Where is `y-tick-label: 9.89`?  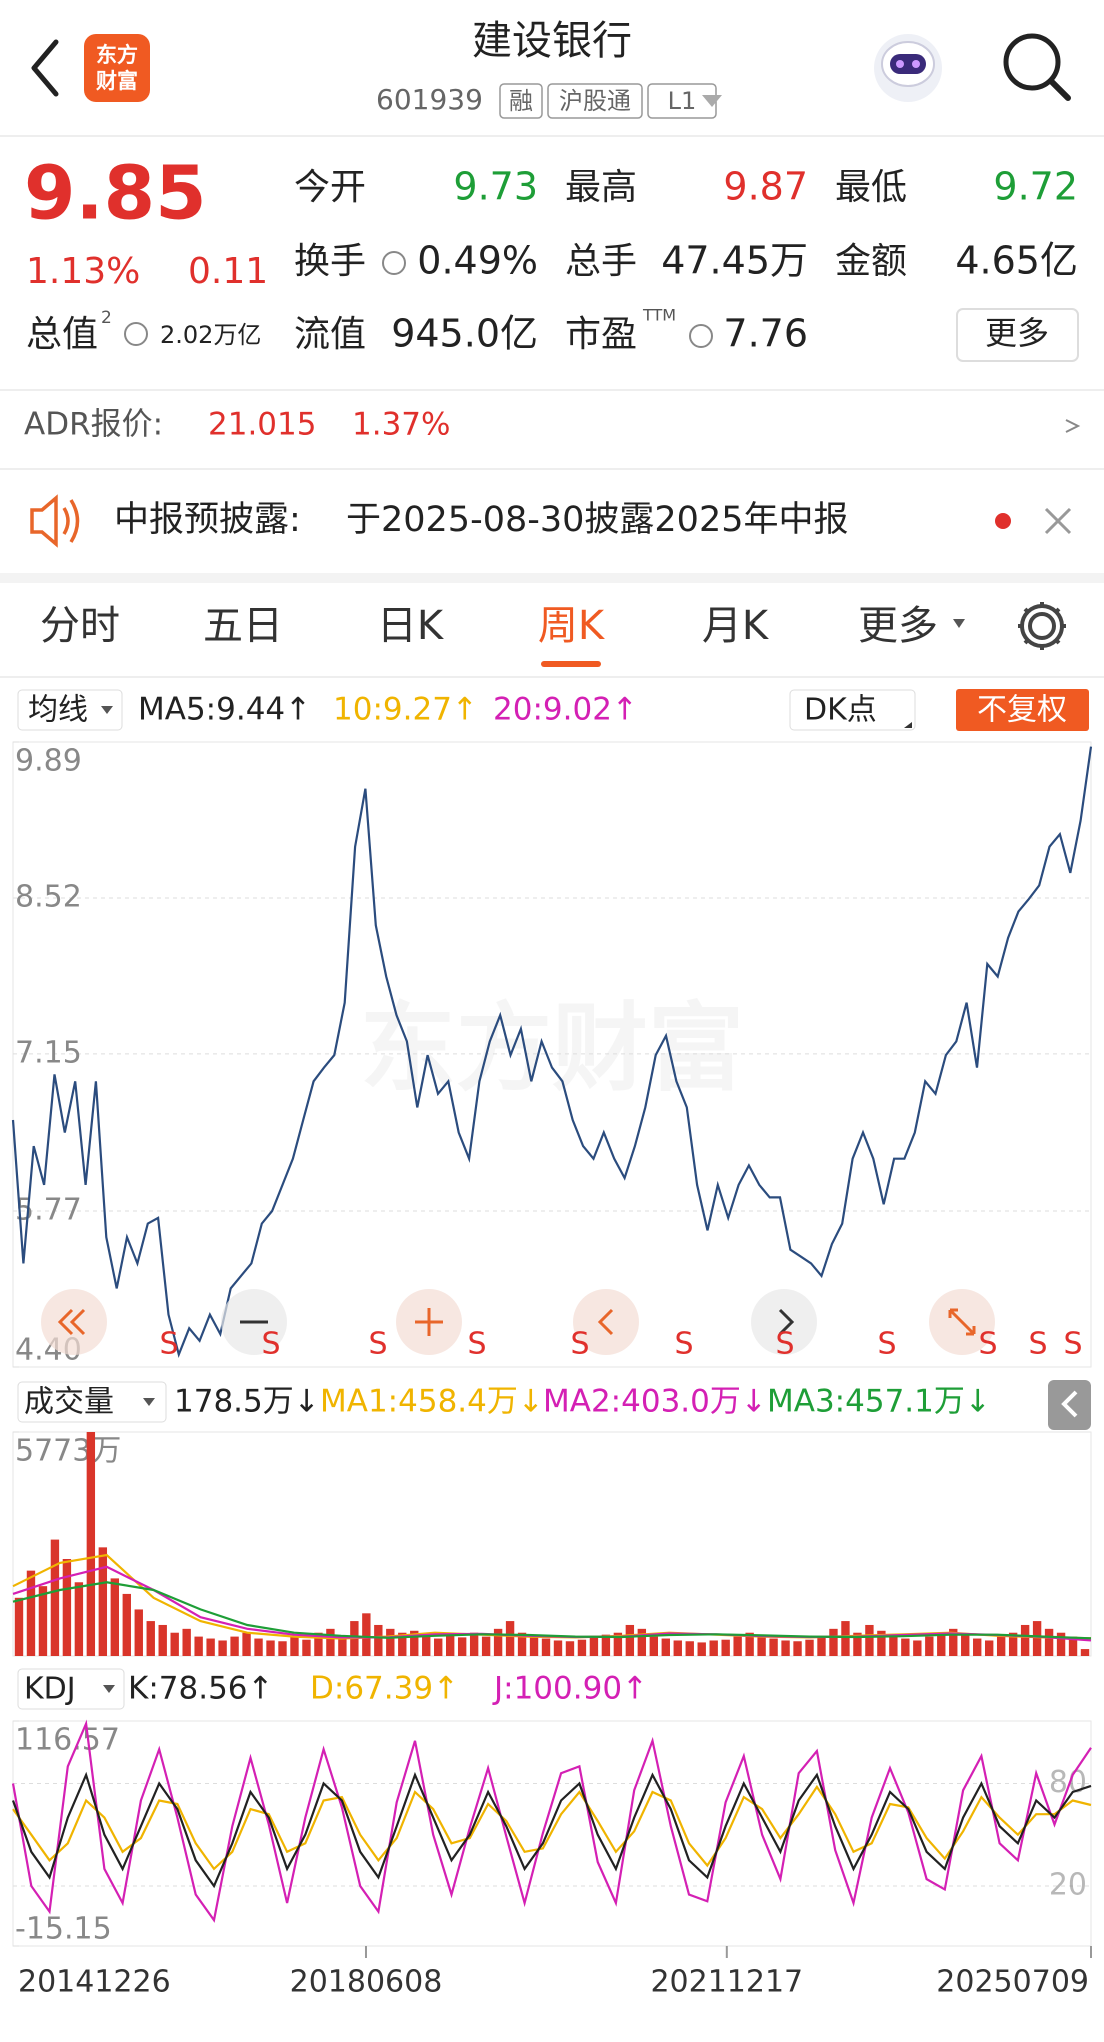 y-tick-label: 9.89 is located at coordinates (48, 761).